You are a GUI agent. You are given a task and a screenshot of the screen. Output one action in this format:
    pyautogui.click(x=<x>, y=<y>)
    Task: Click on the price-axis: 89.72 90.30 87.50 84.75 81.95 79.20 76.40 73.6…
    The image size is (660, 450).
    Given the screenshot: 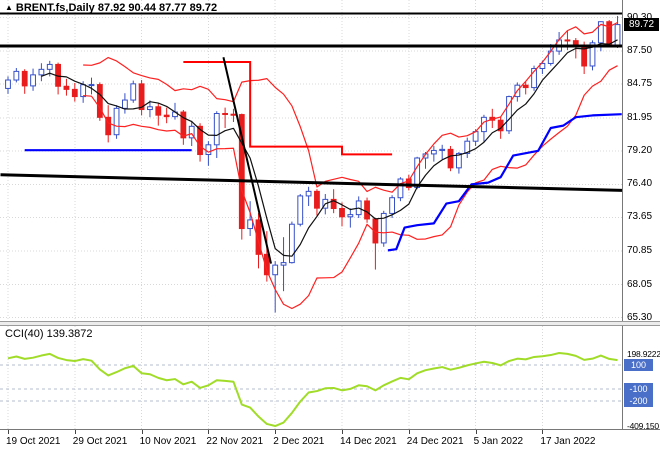 What is the action you would take?
    pyautogui.click(x=641, y=216)
    